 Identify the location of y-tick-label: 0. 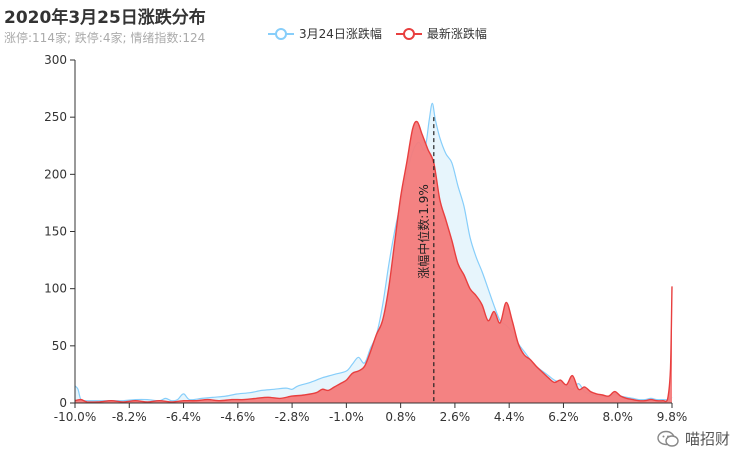
(63, 403).